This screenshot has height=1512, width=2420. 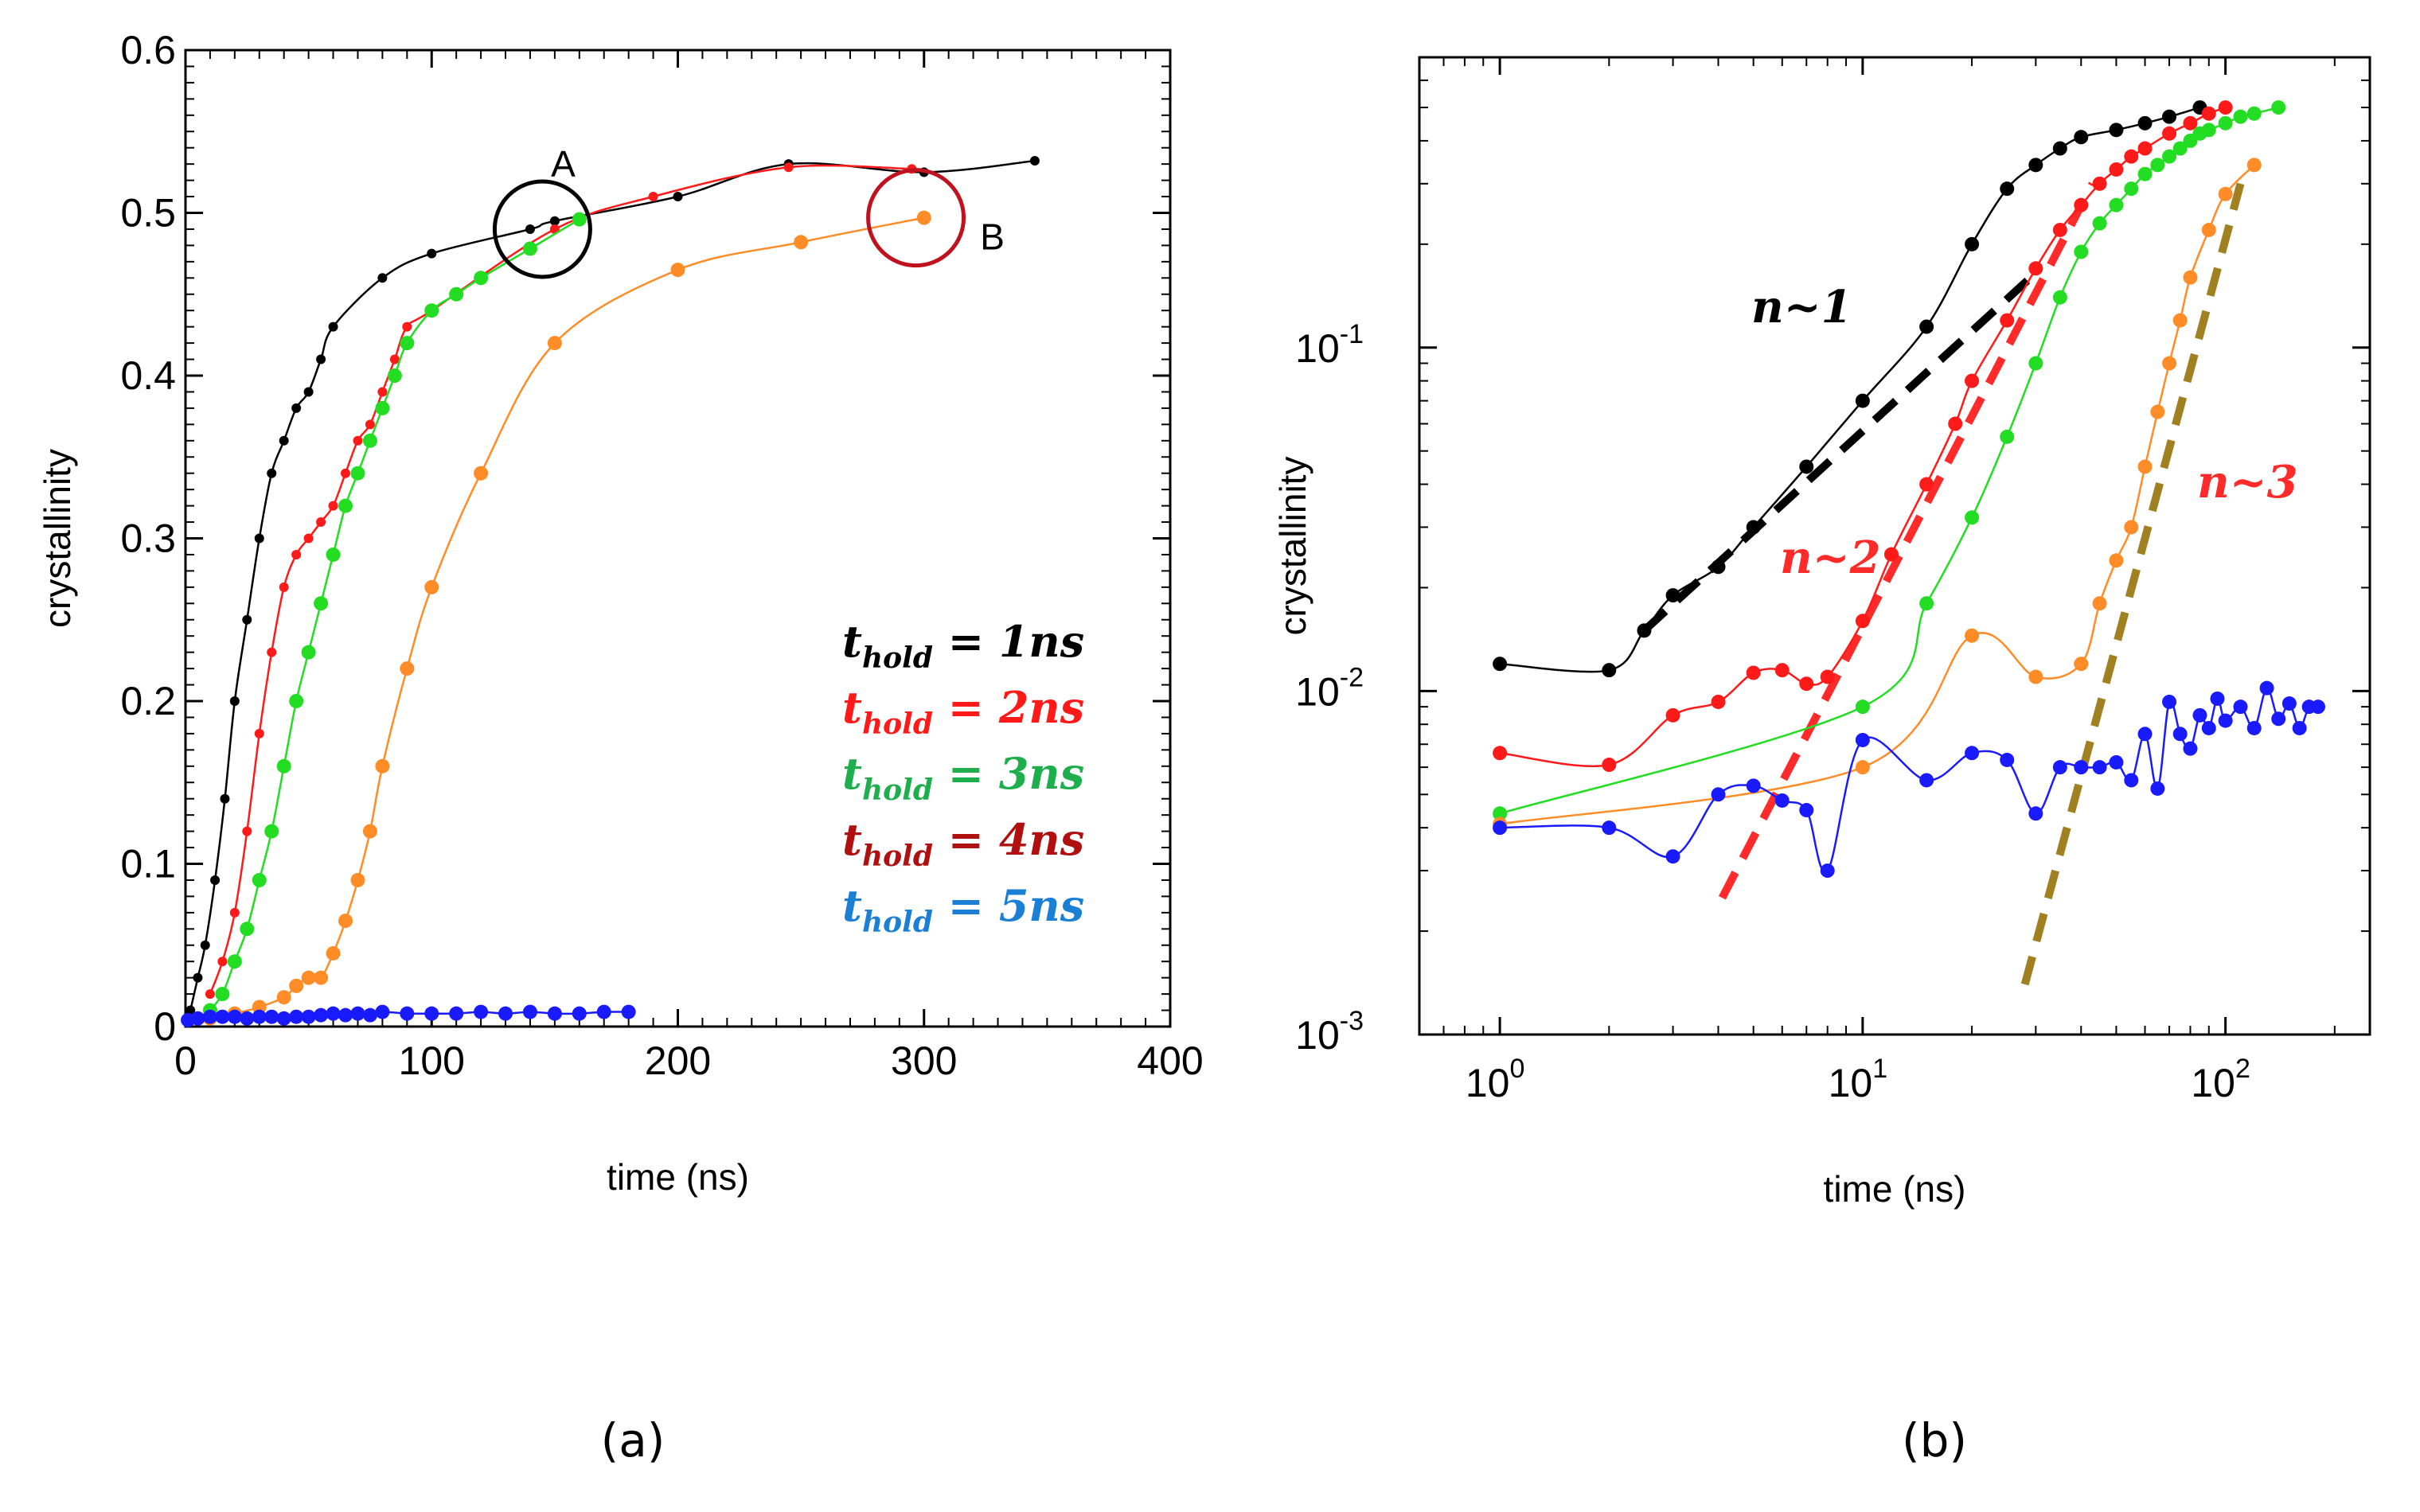 What do you see at coordinates (678, 1061) in the screenshot?
I see `x-tick-label: 200` at bounding box center [678, 1061].